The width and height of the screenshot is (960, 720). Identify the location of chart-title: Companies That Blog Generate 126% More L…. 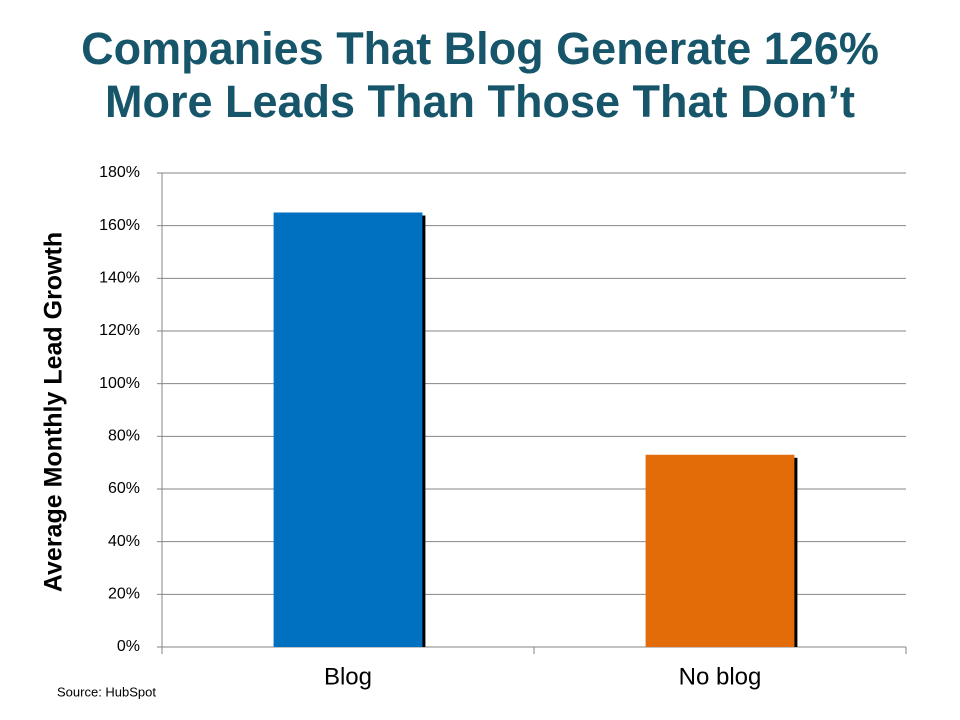
(480, 75).